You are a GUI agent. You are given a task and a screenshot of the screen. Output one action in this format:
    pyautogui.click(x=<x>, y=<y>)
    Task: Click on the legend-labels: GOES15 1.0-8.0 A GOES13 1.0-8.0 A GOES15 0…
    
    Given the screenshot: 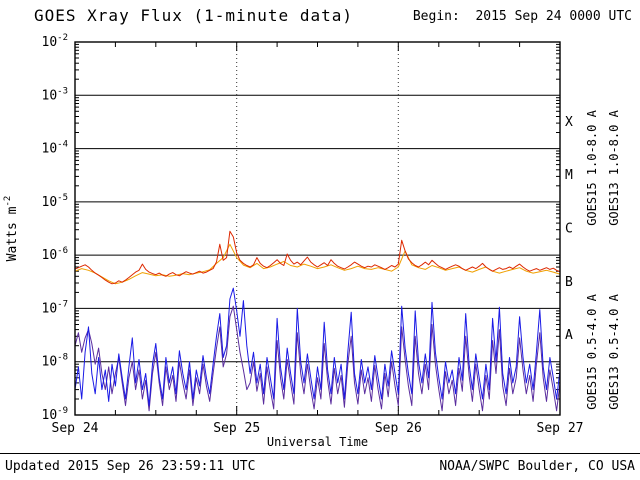 What is the action you would take?
    pyautogui.click(x=603, y=259)
    